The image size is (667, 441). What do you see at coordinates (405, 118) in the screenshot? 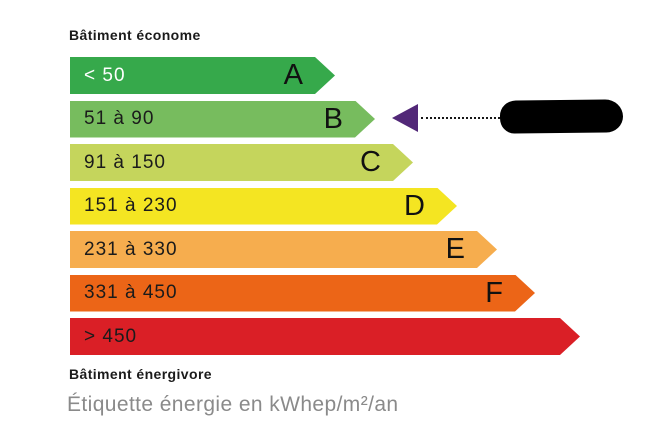
I see `selection-arrow-icon` at bounding box center [405, 118].